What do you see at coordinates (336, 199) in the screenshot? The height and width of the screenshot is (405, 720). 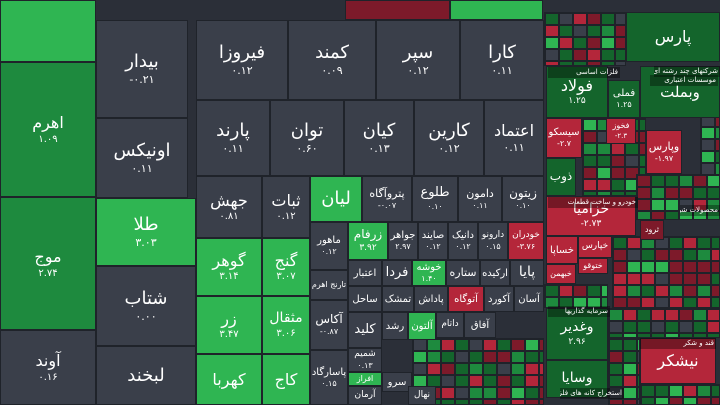 I see `treemap-tile: لیان` at bounding box center [336, 199].